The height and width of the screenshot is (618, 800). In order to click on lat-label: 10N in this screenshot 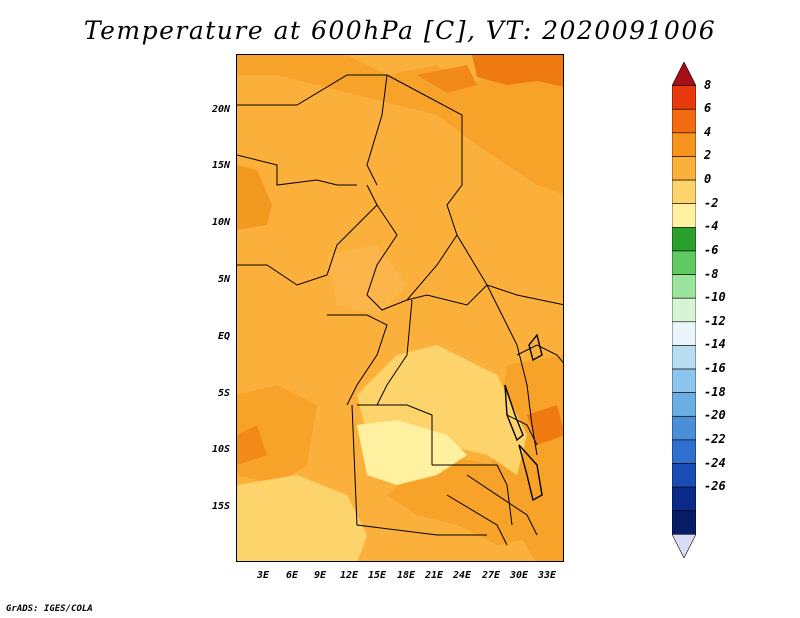, I will do `click(220, 222)`.